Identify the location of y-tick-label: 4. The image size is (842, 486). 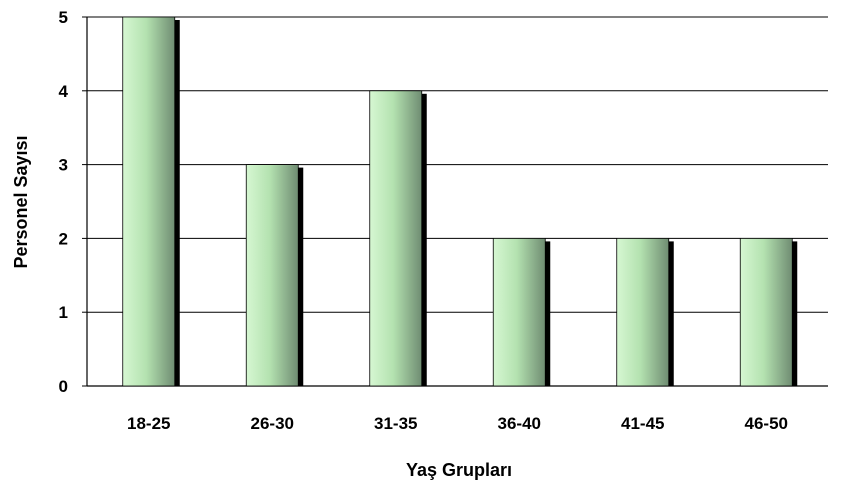
(64, 91).